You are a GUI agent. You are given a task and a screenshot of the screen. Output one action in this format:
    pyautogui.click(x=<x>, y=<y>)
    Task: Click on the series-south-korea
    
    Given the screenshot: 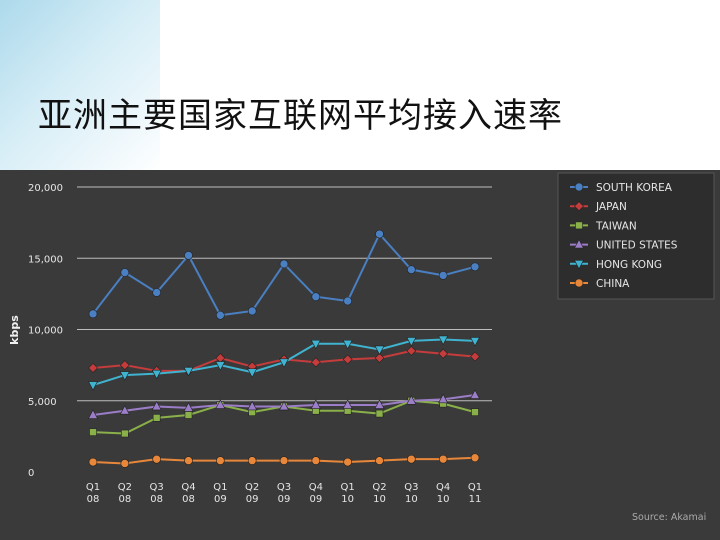 What is the action you would take?
    pyautogui.click(x=284, y=274)
    